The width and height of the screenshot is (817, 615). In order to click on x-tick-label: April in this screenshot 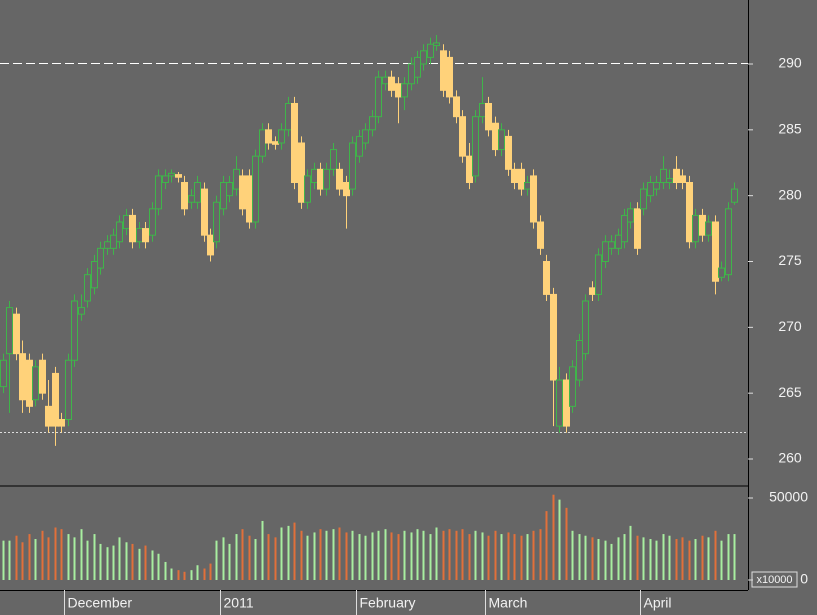, I will do `click(658, 603)`.